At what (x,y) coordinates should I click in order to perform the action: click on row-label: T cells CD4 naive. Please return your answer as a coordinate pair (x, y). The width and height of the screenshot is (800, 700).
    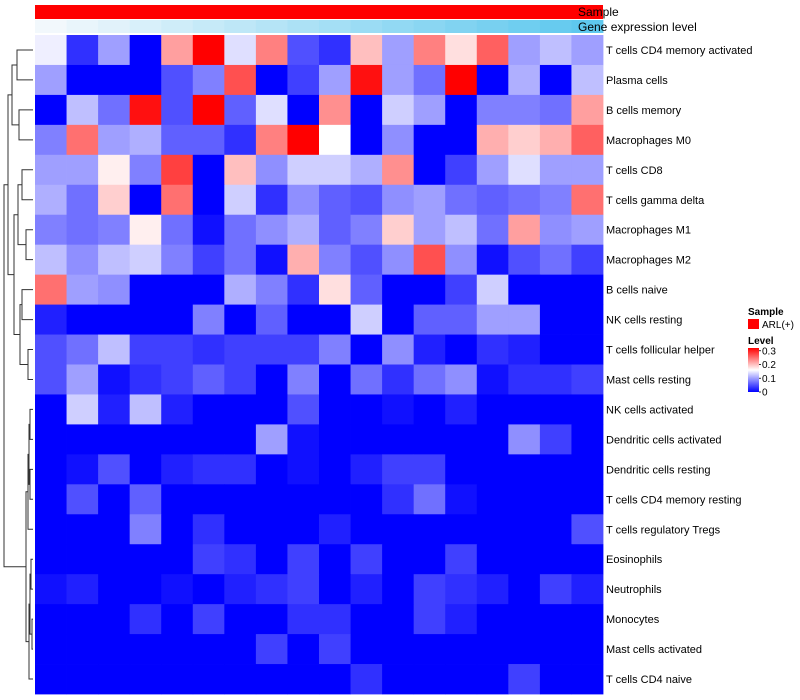
    Looking at the image, I should click on (649, 680).